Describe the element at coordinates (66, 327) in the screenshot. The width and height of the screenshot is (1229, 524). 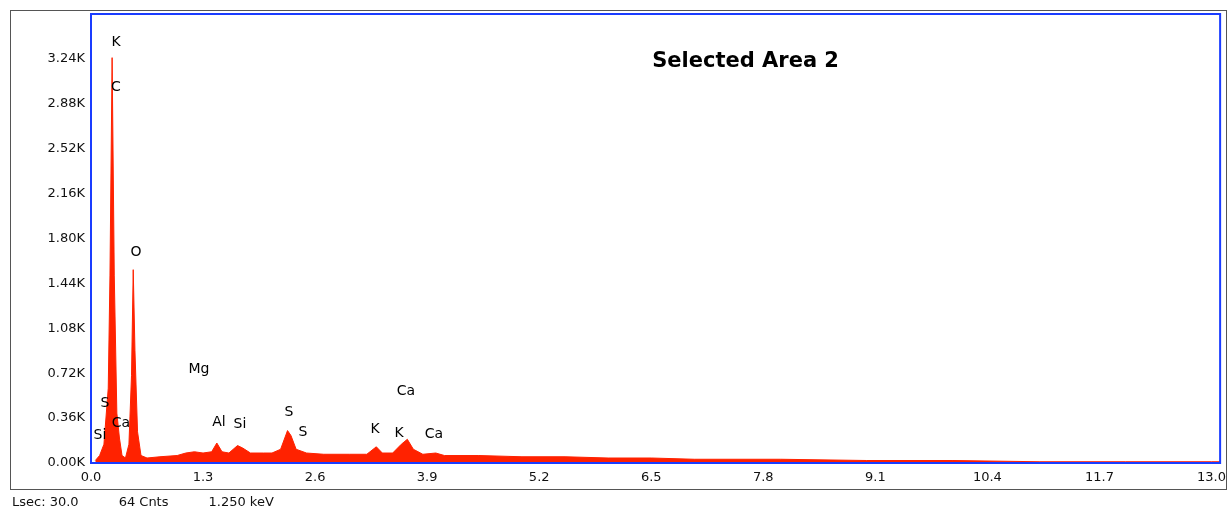
I see `y-tick-label: 1.08K` at that location.